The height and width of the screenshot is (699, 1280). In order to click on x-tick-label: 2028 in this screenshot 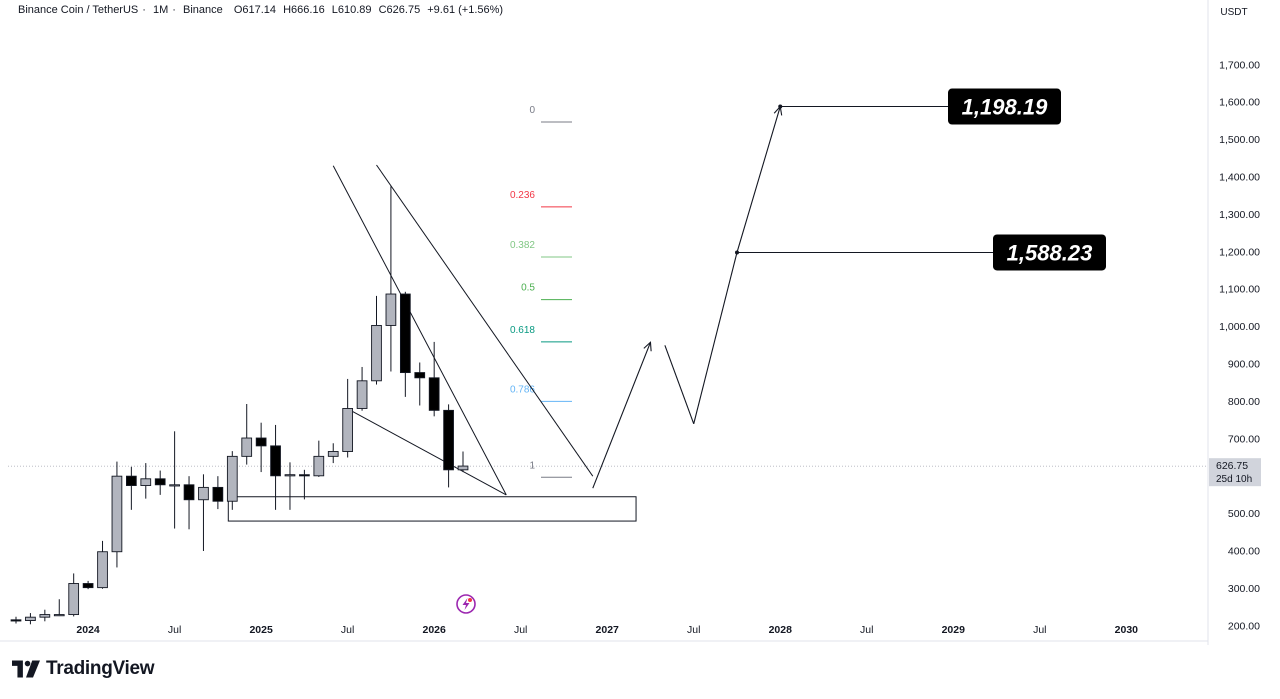, I will do `click(781, 630)`.